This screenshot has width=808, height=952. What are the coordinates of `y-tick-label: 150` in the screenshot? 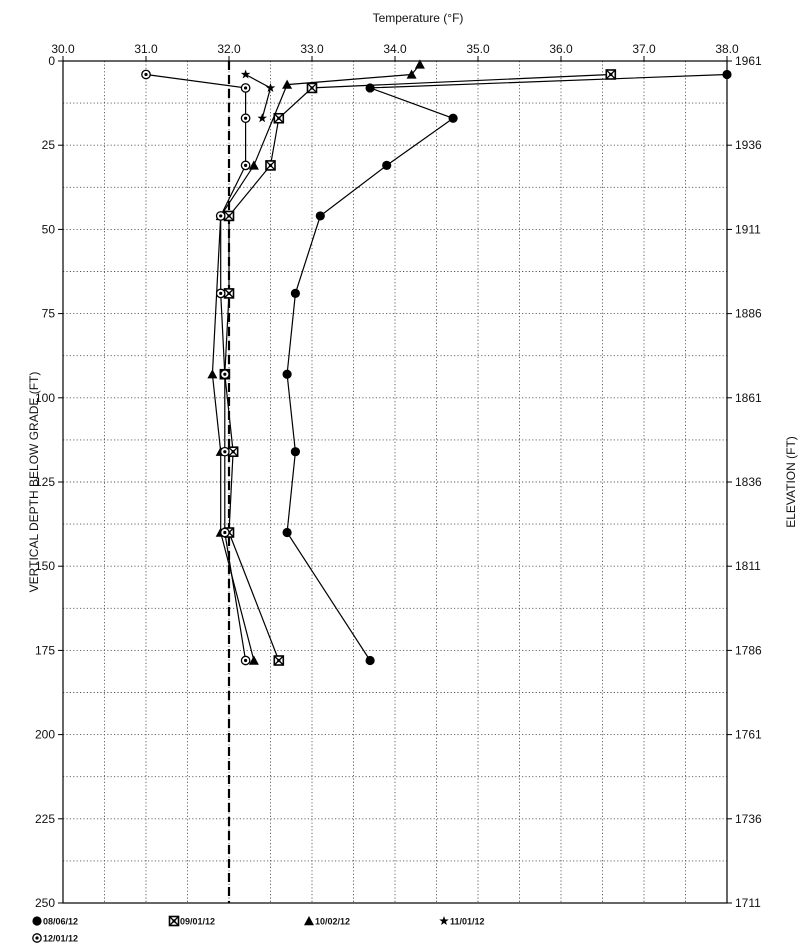 It's located at (45, 566).